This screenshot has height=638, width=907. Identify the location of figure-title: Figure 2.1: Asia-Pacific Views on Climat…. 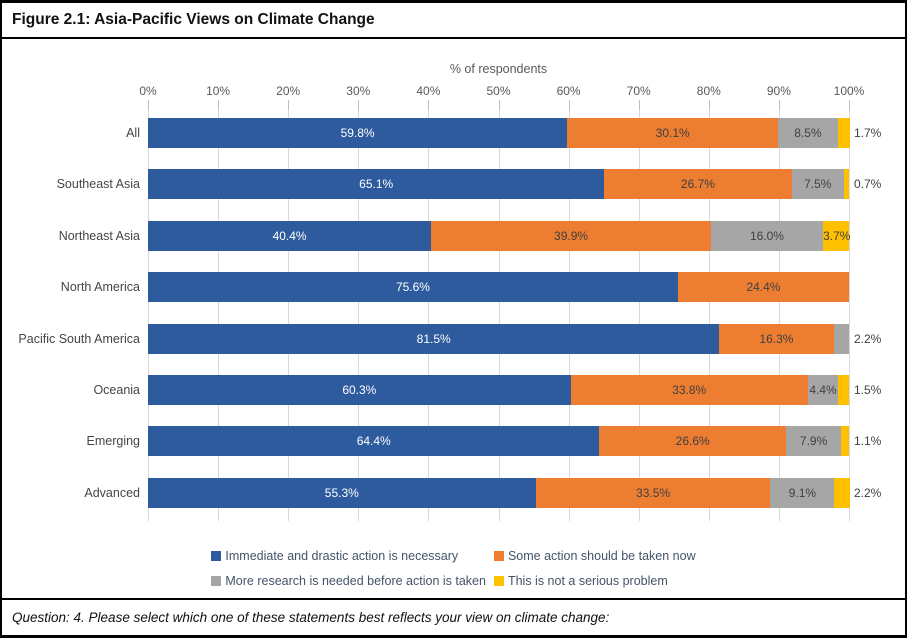
(453, 21).